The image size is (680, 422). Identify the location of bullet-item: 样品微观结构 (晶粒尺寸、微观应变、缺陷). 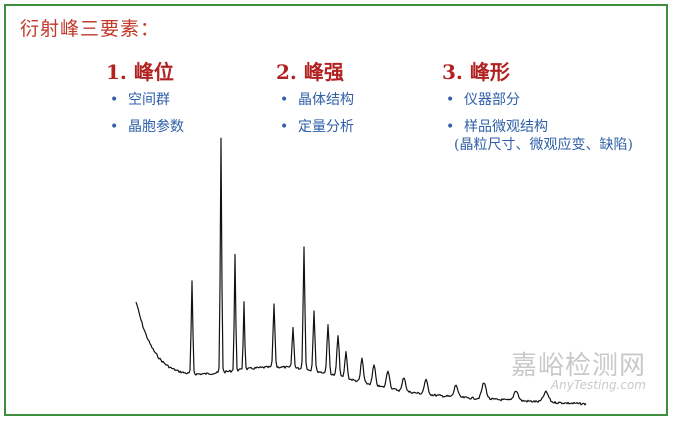
(537, 136).